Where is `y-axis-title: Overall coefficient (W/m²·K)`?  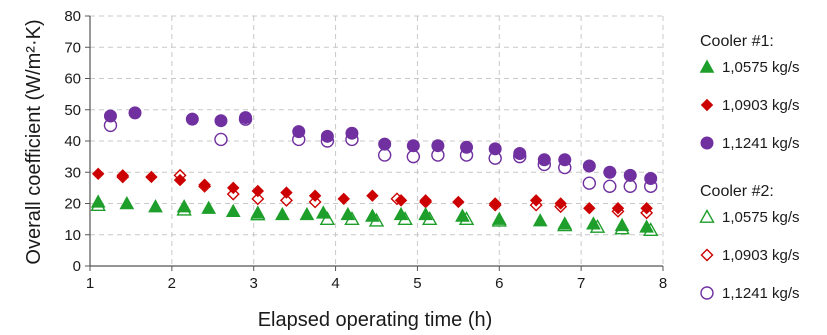 y-axis-title: Overall coefficient (W/m²·K) is located at coordinates (34, 141).